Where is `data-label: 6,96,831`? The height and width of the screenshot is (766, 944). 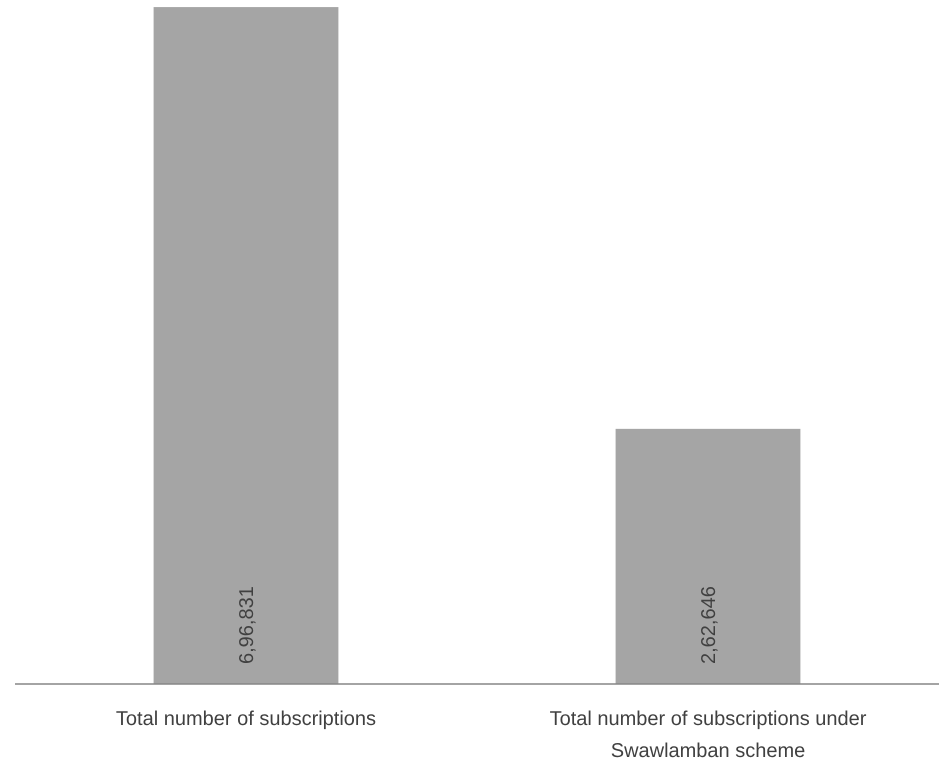 data-label: 6,96,831 is located at coordinates (247, 625).